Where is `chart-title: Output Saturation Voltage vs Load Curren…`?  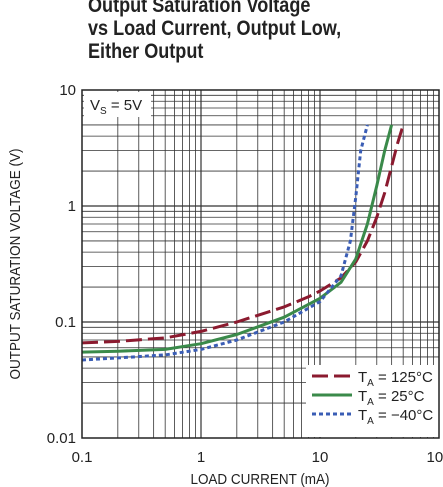 chart-title: Output Saturation Voltage vs Load Curren… is located at coordinates (263, 31).